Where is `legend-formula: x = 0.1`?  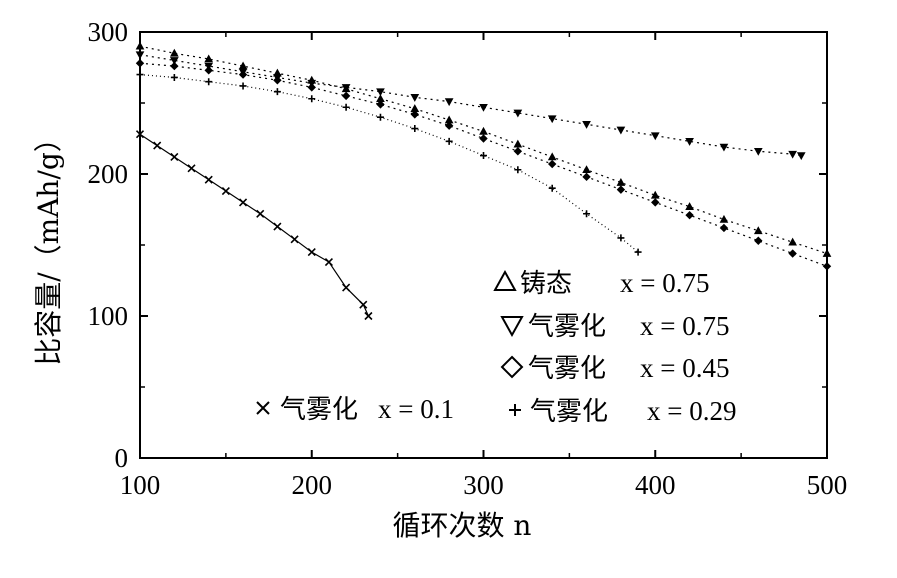
legend-formula: x = 0.1 is located at coordinates (416, 409).